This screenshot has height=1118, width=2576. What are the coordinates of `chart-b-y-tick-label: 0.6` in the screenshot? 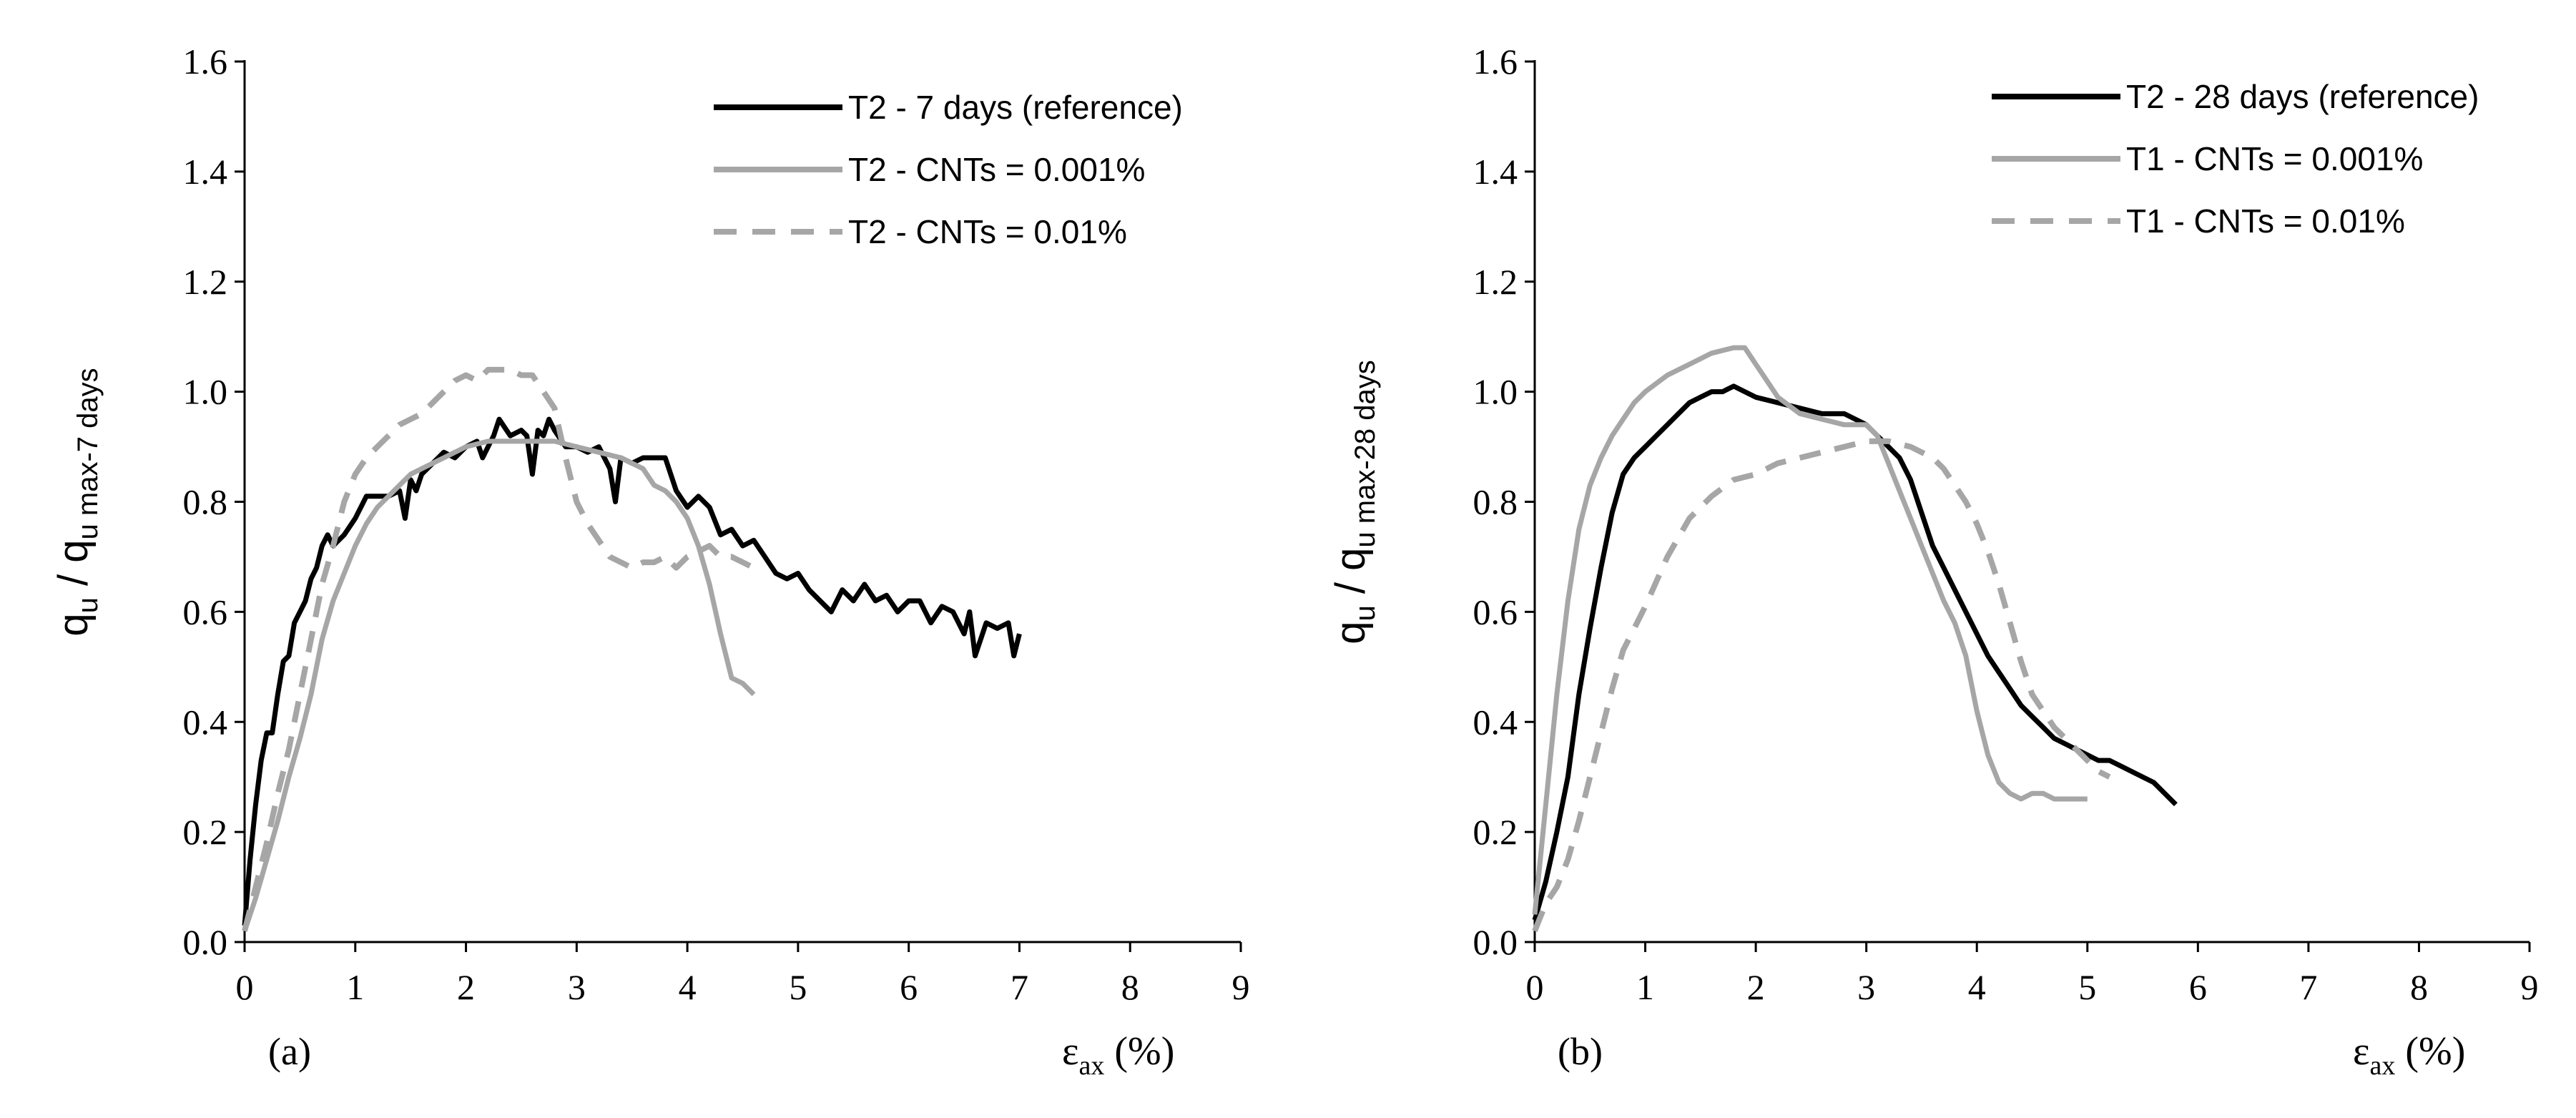 It's located at (1496, 612).